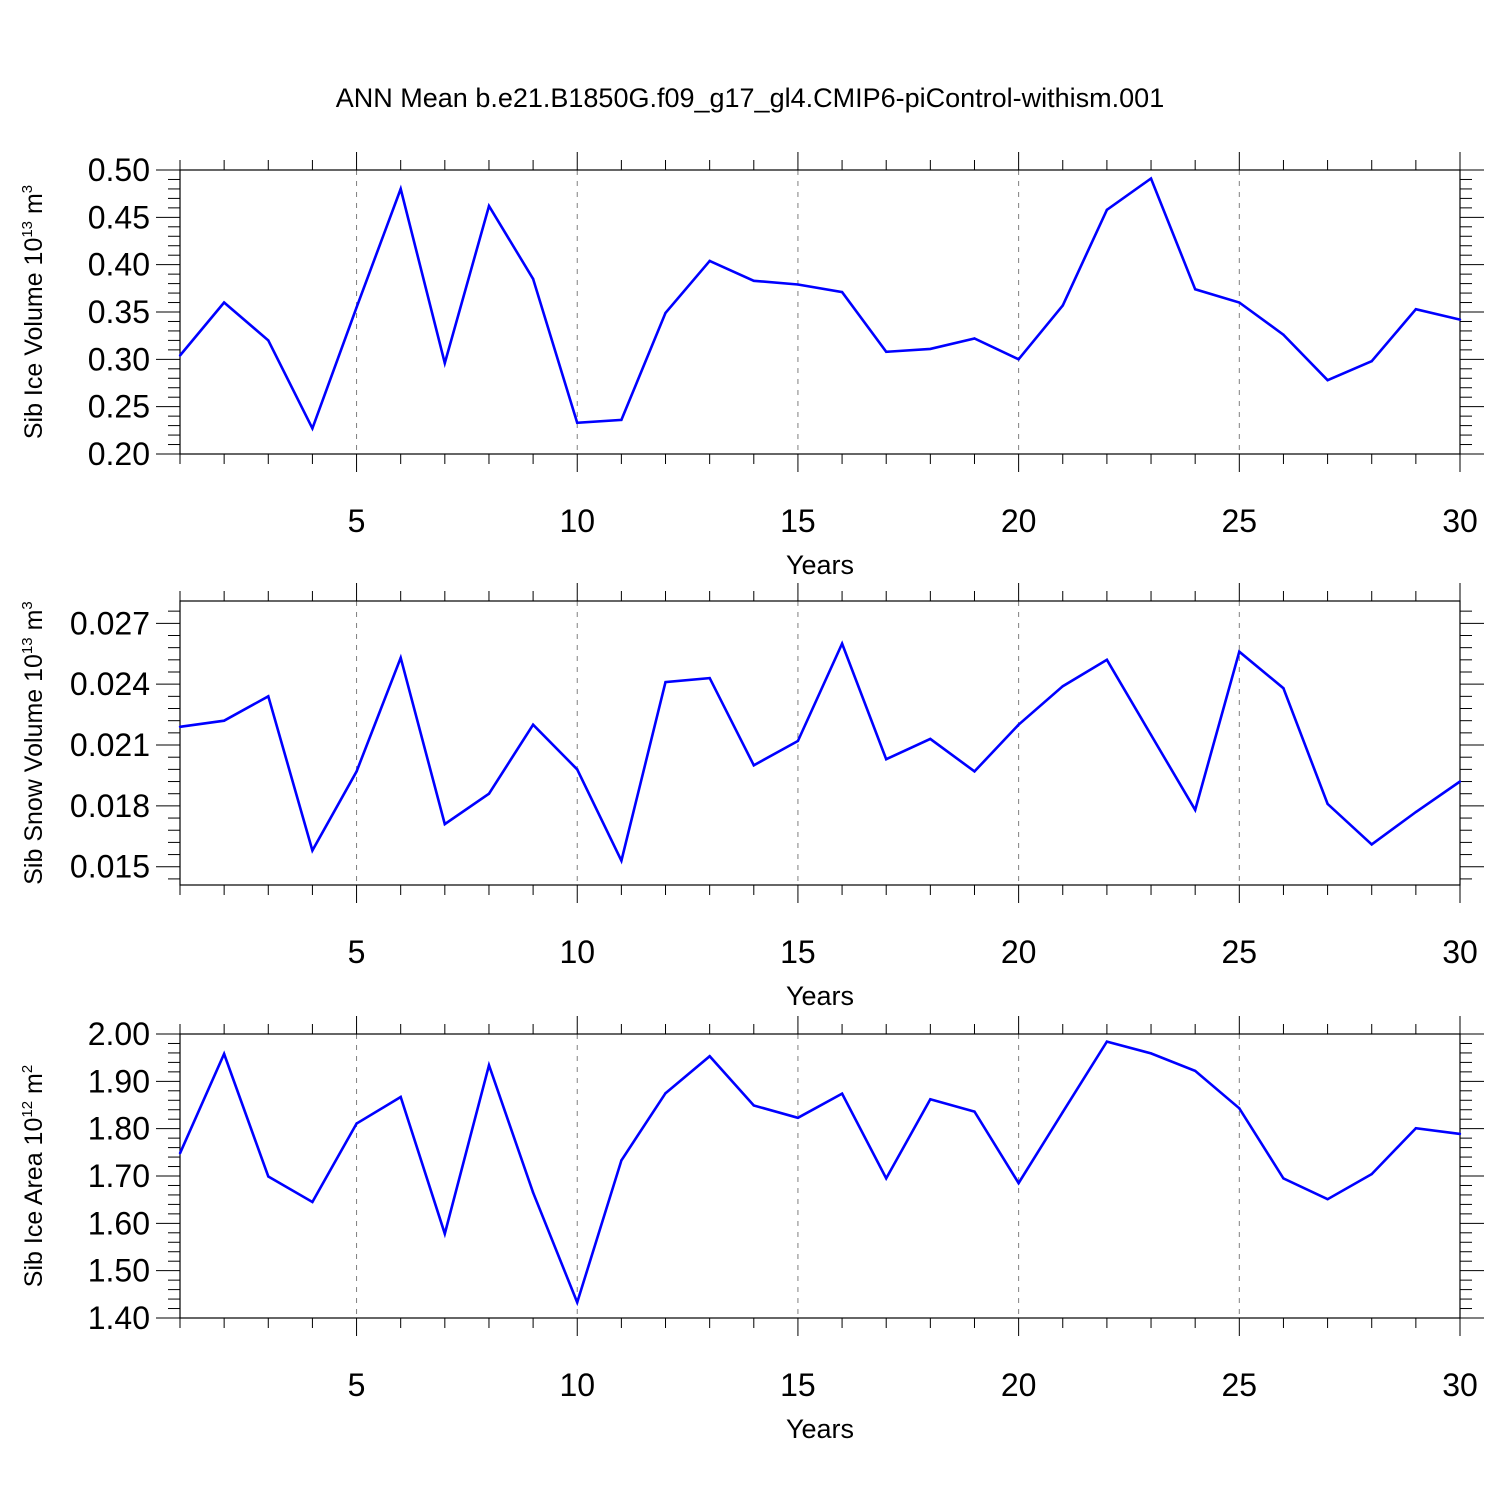 The height and width of the screenshot is (1500, 1500). I want to click on y-tick-label: 0.027, so click(110, 623).